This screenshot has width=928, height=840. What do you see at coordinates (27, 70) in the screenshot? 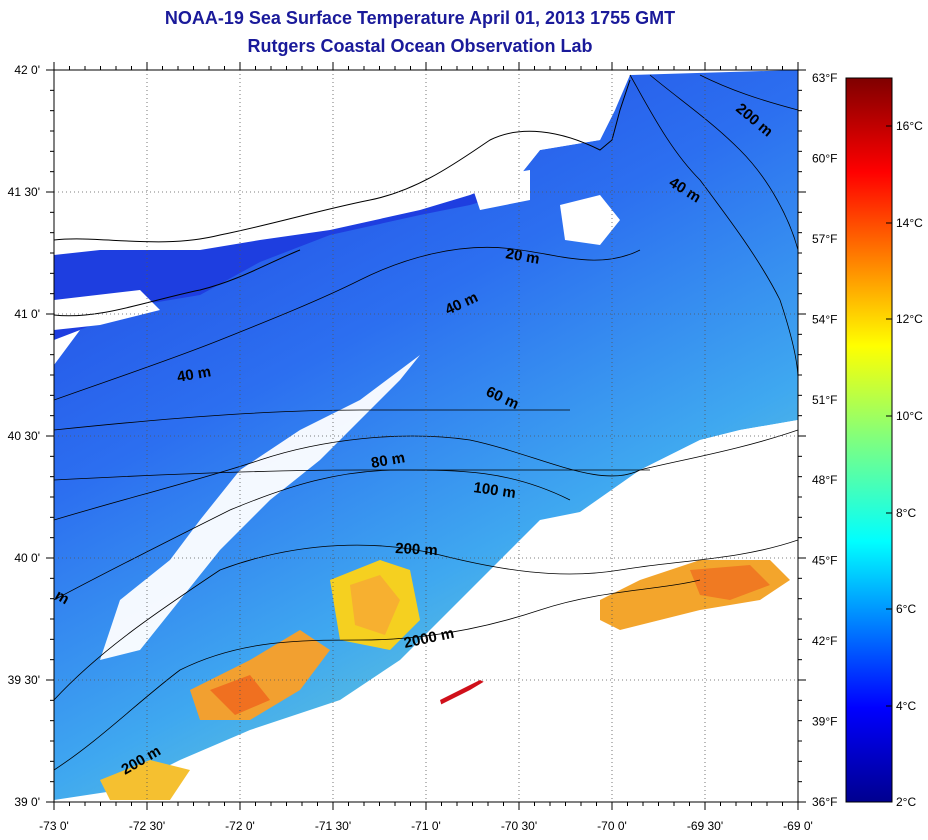
I see `lat-tick-label: 42 0'` at bounding box center [27, 70].